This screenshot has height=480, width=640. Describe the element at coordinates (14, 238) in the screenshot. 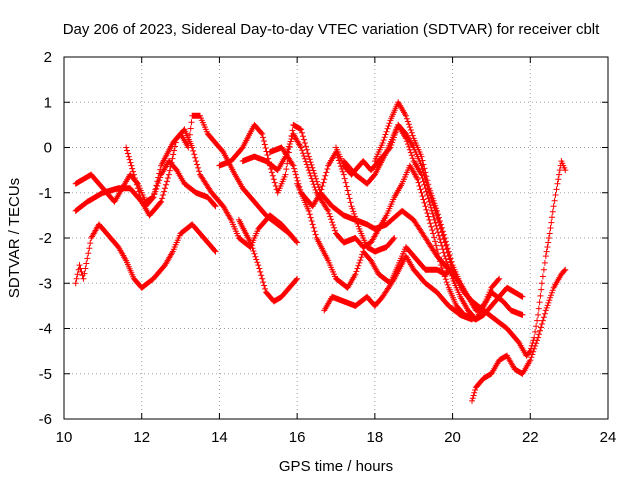

I see `y-axis-label: SDTVAR / TECUs` at that location.